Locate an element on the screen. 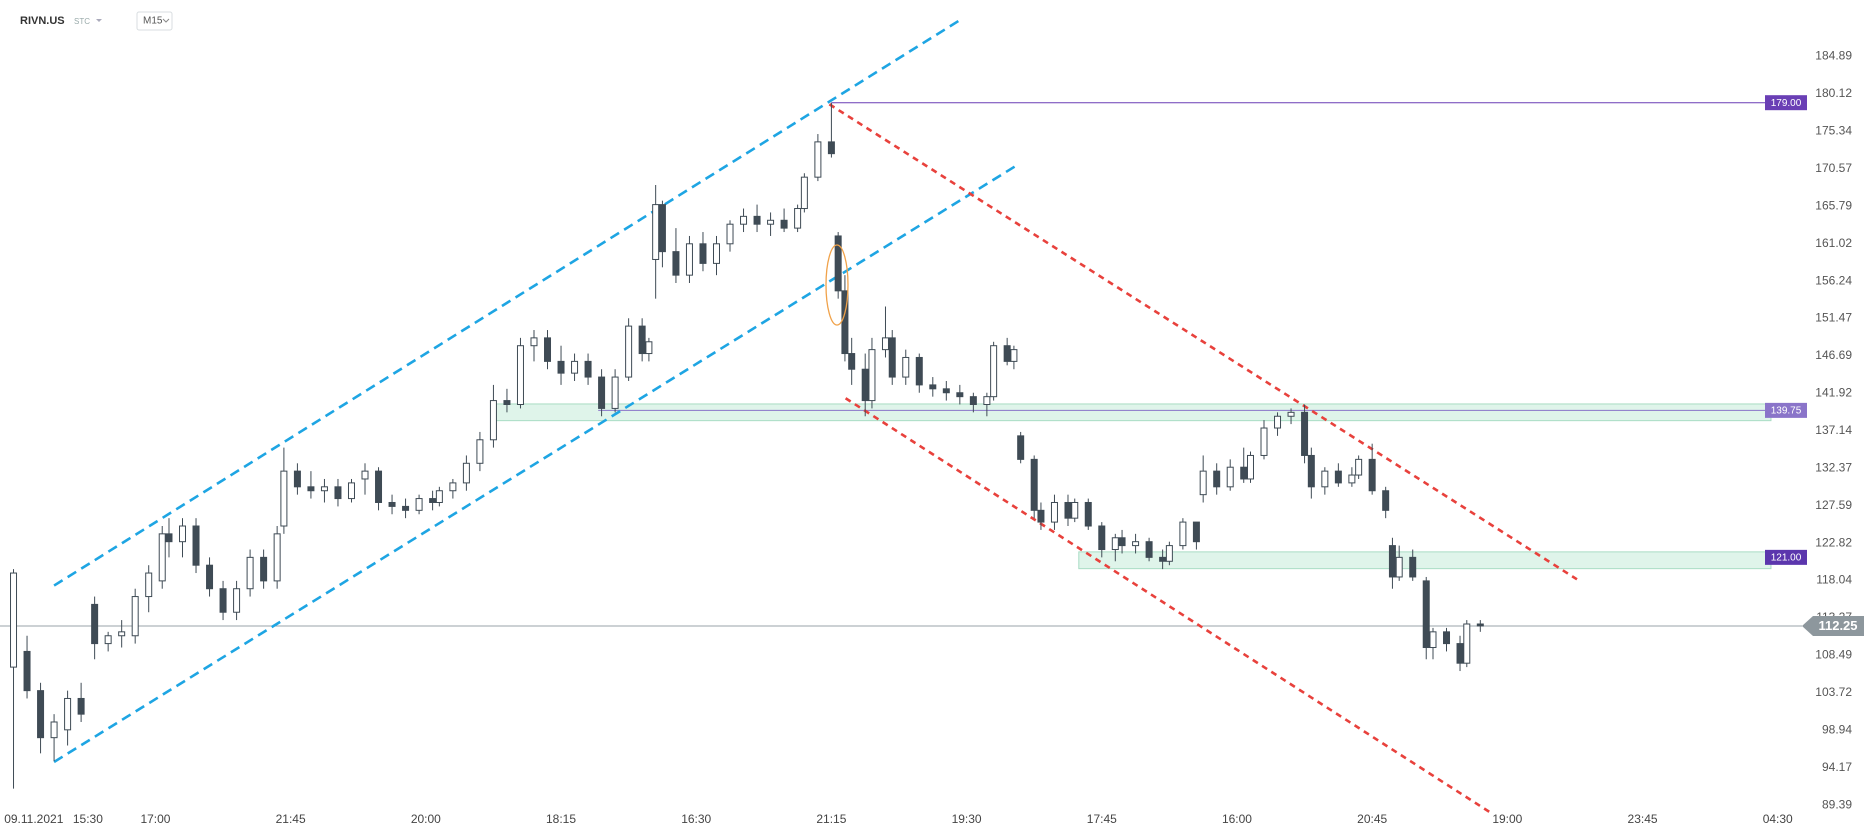  interval-label: M15 is located at coordinates (153, 21).